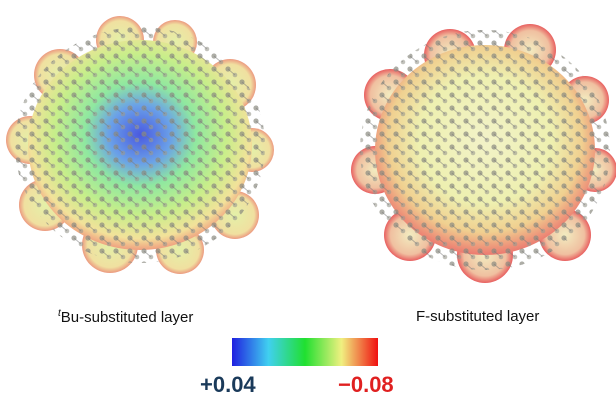 Image resolution: width=616 pixels, height=406 pixels. What do you see at coordinates (59, 313) in the screenshot?
I see `label-prefix: t` at bounding box center [59, 313].